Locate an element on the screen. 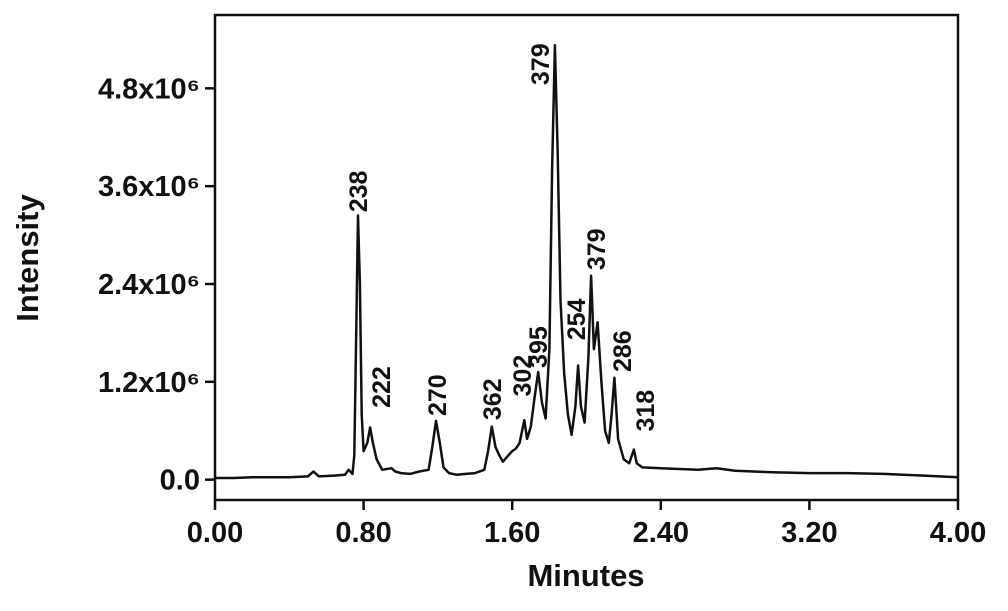 The width and height of the screenshot is (1008, 611). peak-label: 238 is located at coordinates (359, 191).